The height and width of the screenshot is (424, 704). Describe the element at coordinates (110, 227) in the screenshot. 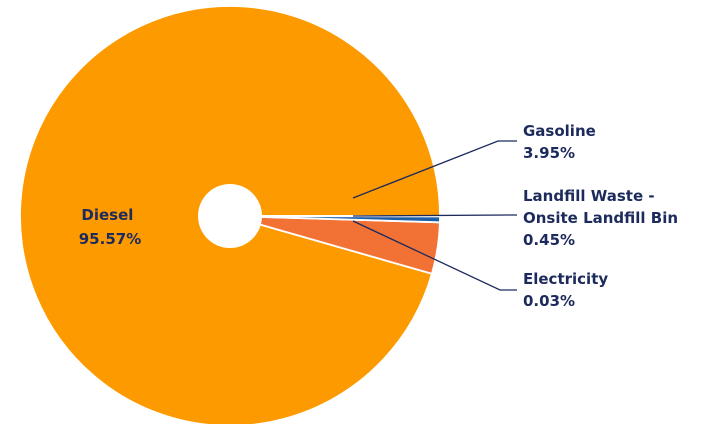

I see `label-diesel: Diesel 95.57%` at that location.